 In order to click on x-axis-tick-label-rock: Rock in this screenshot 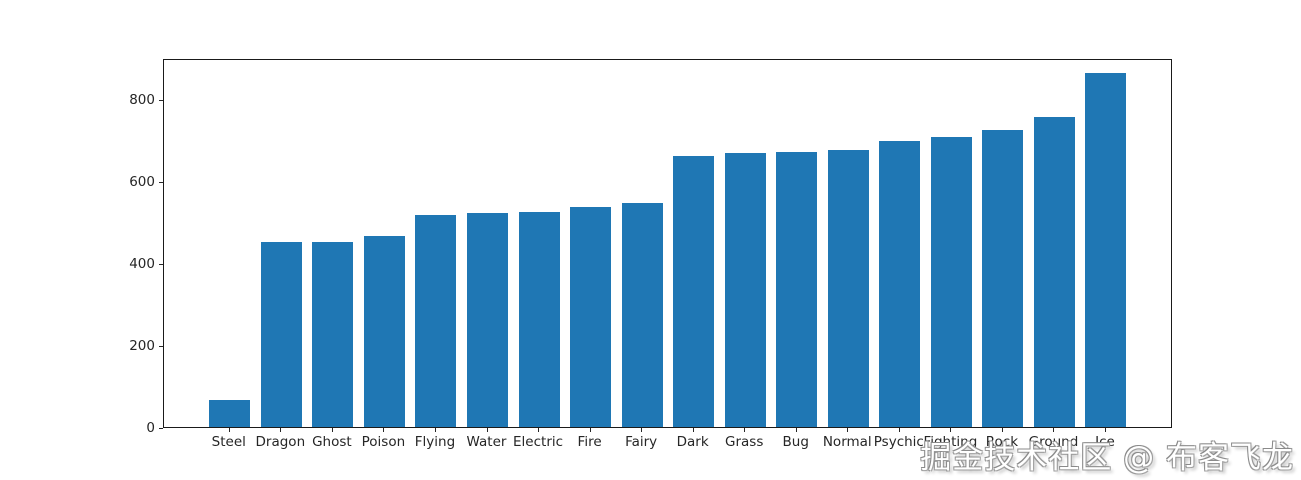, I will do `click(1002, 442)`.